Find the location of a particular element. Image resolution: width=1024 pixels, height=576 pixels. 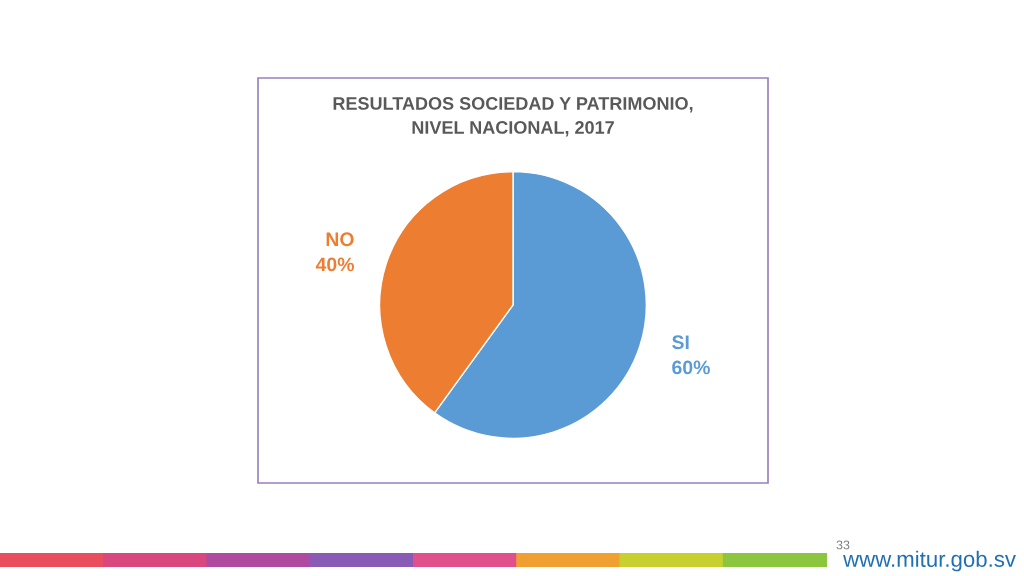

chart-title: RESULTADOS SOCIEDAD Y PATRIMONIO, NIVEL NACIONAL, 2017 is located at coordinates (513, 117).